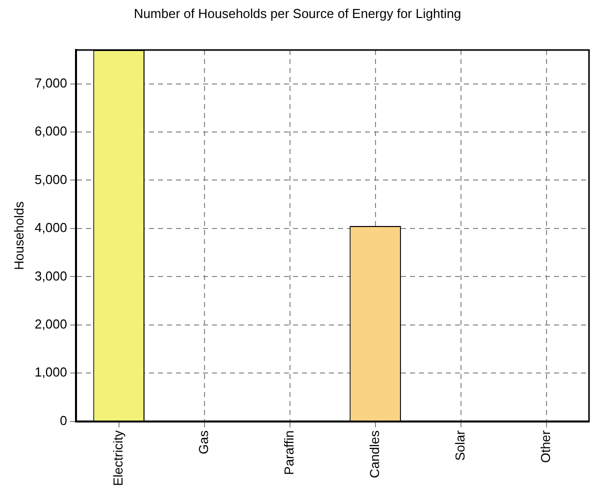 The width and height of the screenshot is (595, 489). Describe the element at coordinates (118, 458) in the screenshot. I see `x-tick-label: Electricity` at that location.